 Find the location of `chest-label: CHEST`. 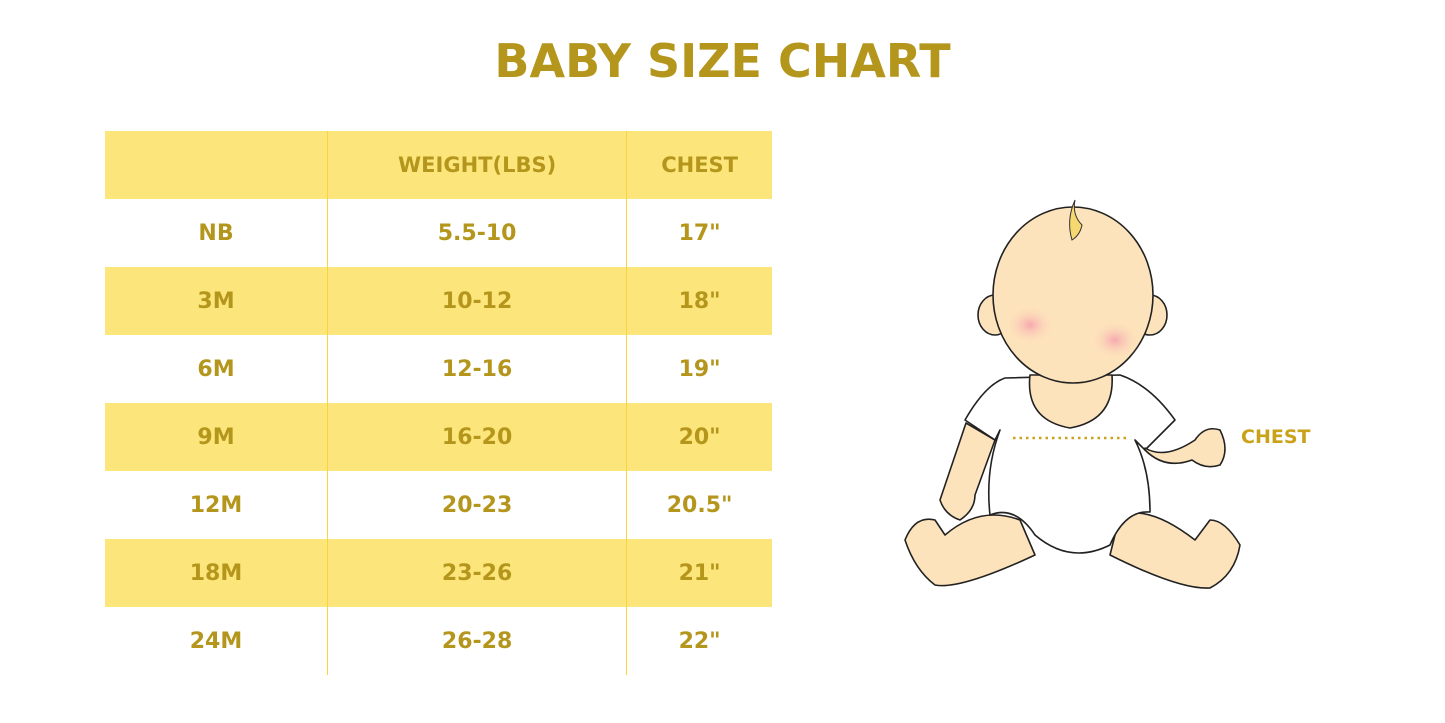

chest-label: CHEST is located at coordinates (1276, 437).